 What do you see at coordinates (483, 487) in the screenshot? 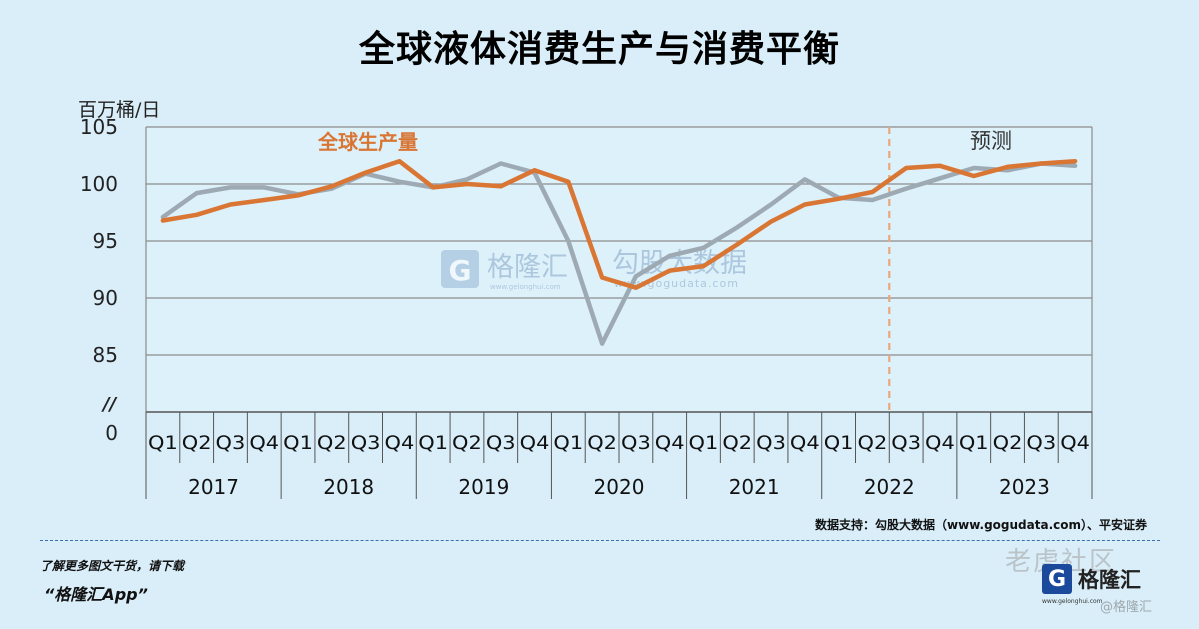
I see `year-tick-label: 2019` at bounding box center [483, 487].